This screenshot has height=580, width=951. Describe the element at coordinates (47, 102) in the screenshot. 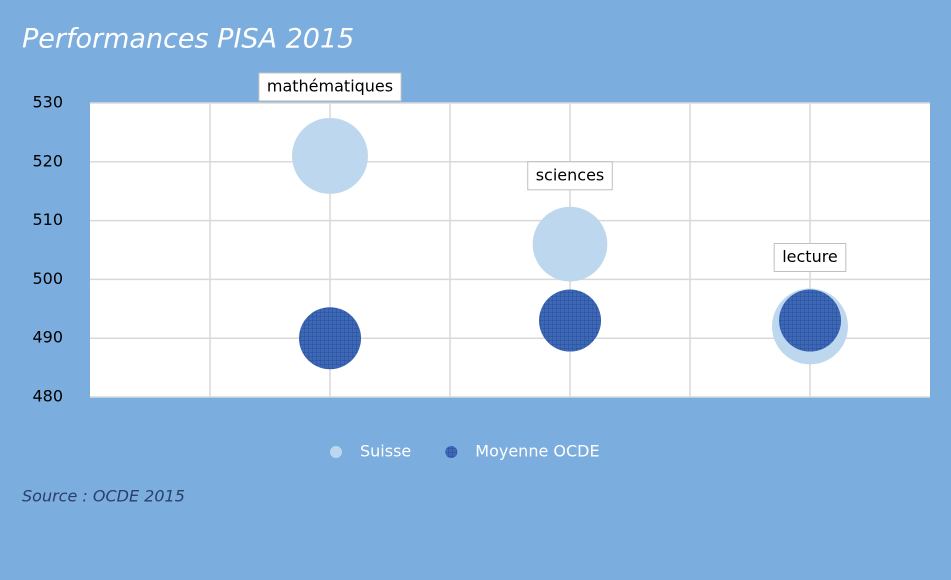

I see `y-tick-label: 530` at that location.